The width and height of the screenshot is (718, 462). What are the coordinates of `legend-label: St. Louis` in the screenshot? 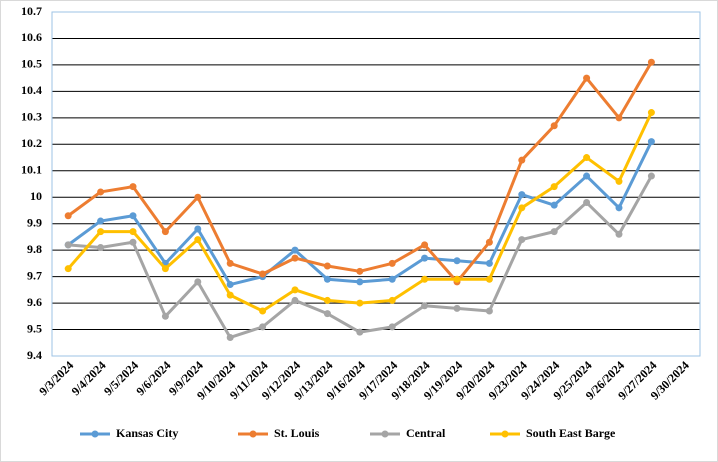 It's located at (297, 433).